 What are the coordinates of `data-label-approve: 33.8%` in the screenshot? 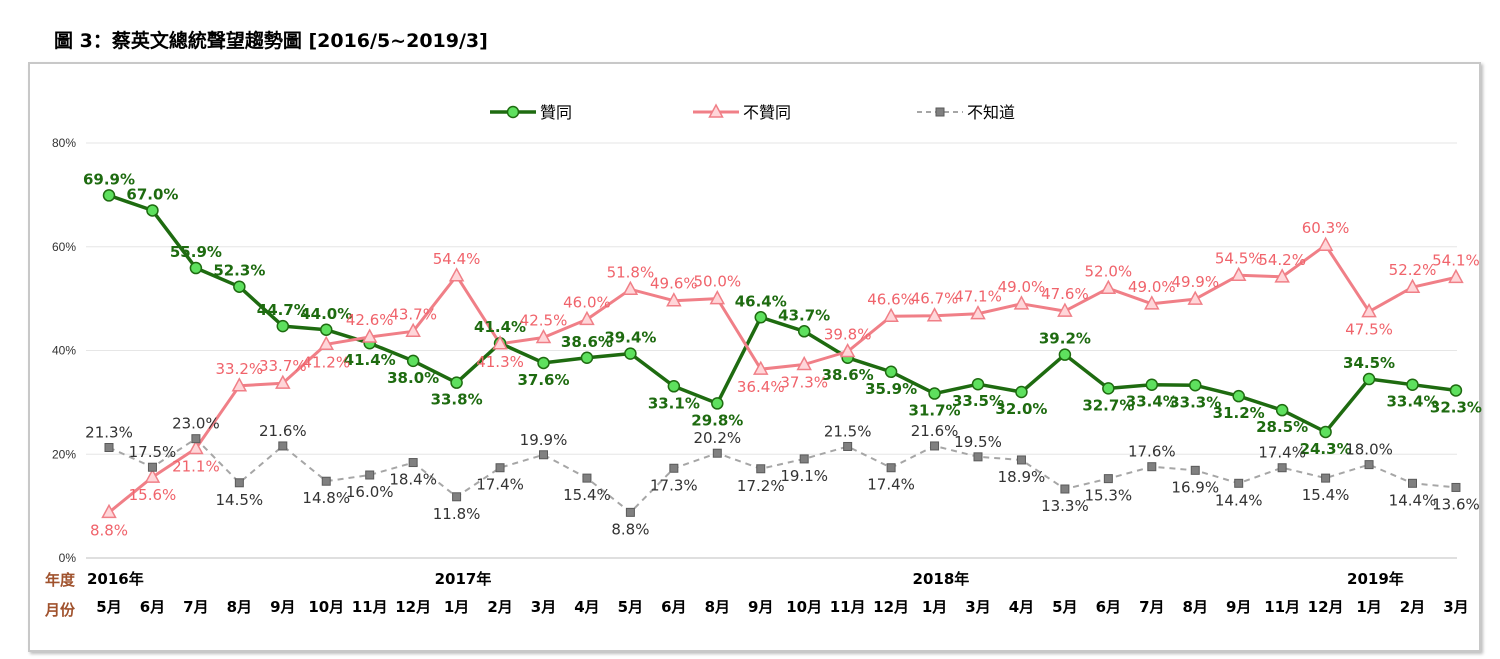 It's located at (457, 400).